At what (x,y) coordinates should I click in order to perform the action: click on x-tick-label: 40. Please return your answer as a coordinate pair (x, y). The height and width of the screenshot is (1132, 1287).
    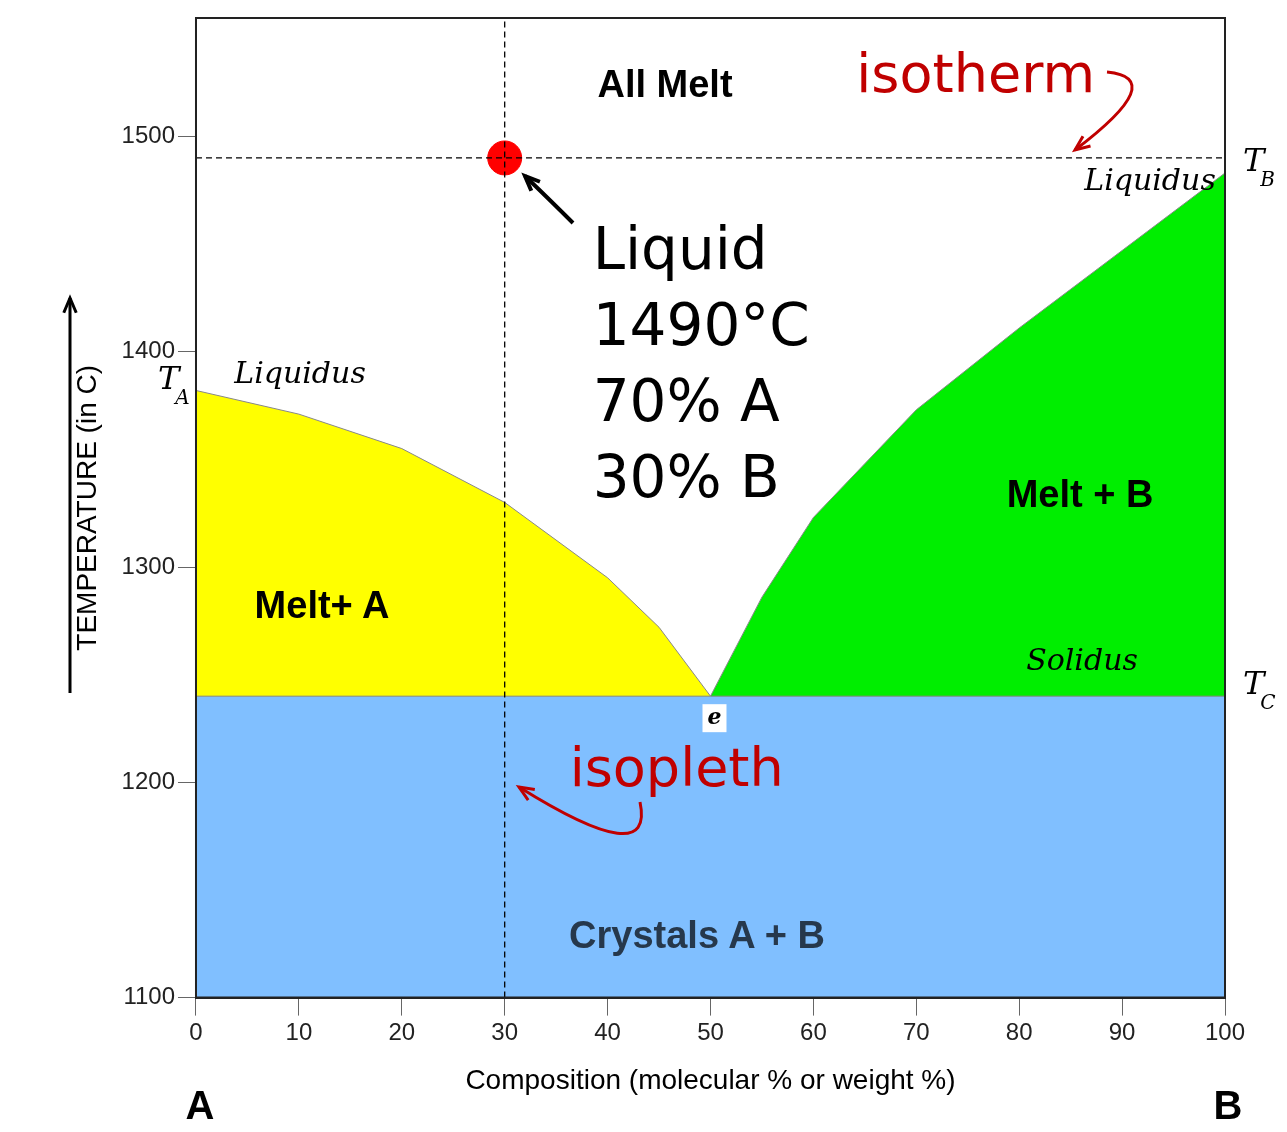
    Looking at the image, I should click on (607, 1031).